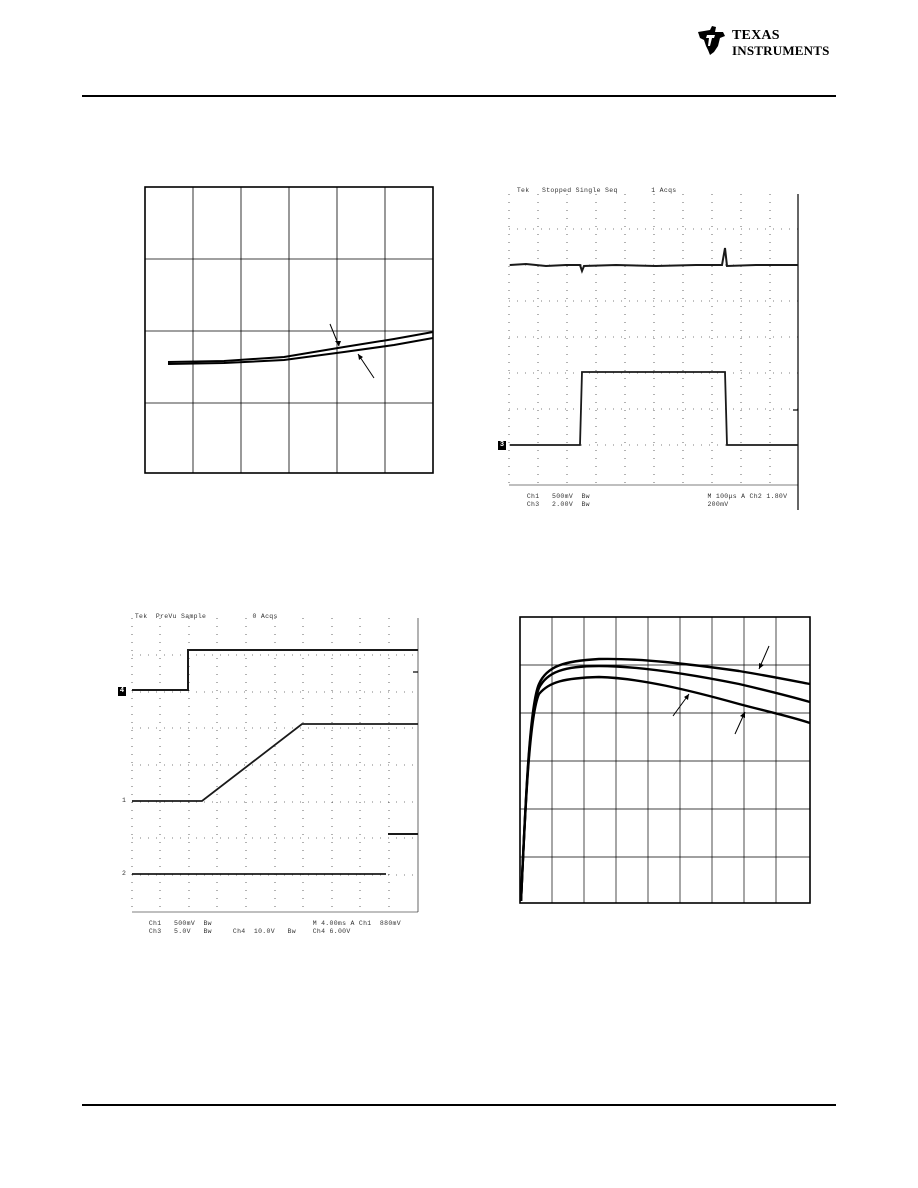 The width and height of the screenshot is (918, 1188). What do you see at coordinates (274, 923) in the screenshot?
I see `scope2-footer-row1: Ch1 500mV Bw M 4.00ms A Ch1 880mV` at bounding box center [274, 923].